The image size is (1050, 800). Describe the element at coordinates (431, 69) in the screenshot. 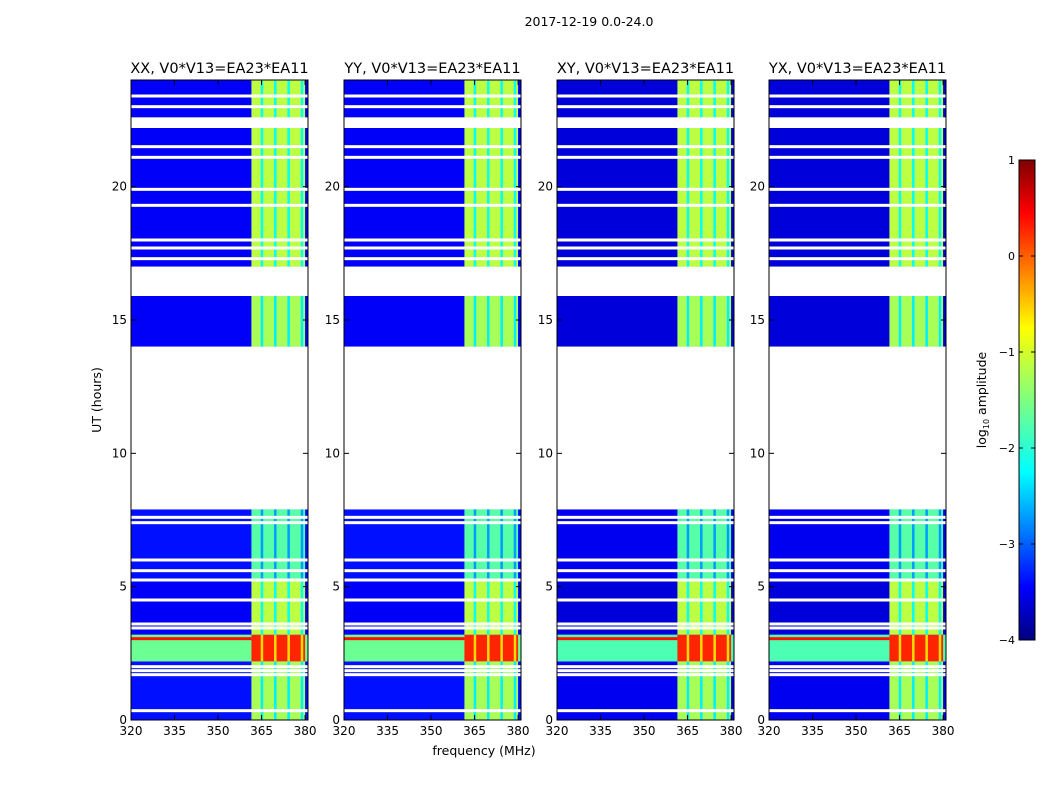

I see `panel-title: YY, V0*V13=EA23*EA11` at that location.